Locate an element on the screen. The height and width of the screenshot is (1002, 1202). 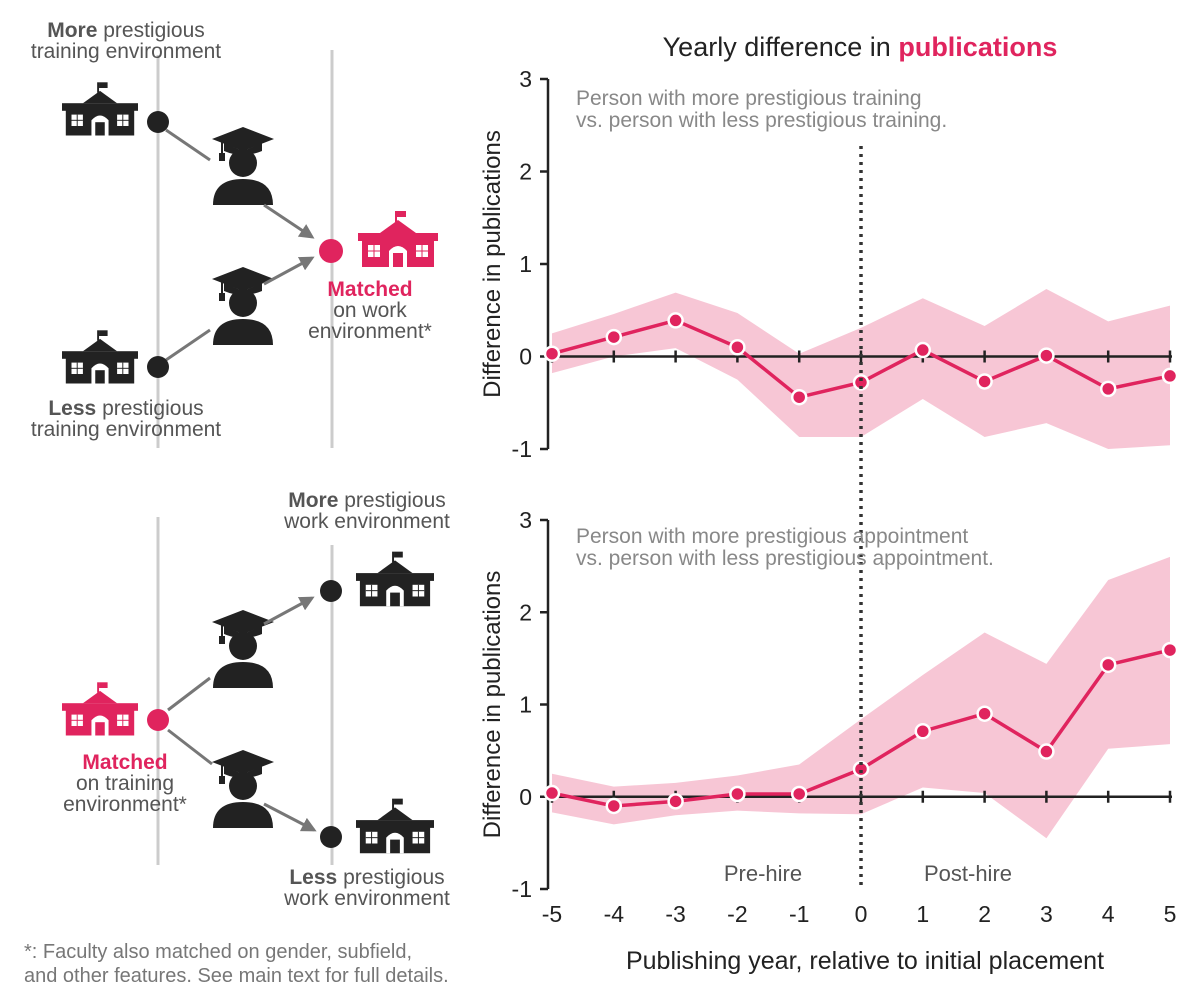
bottom-diagram is located at coordinates (248, 691).